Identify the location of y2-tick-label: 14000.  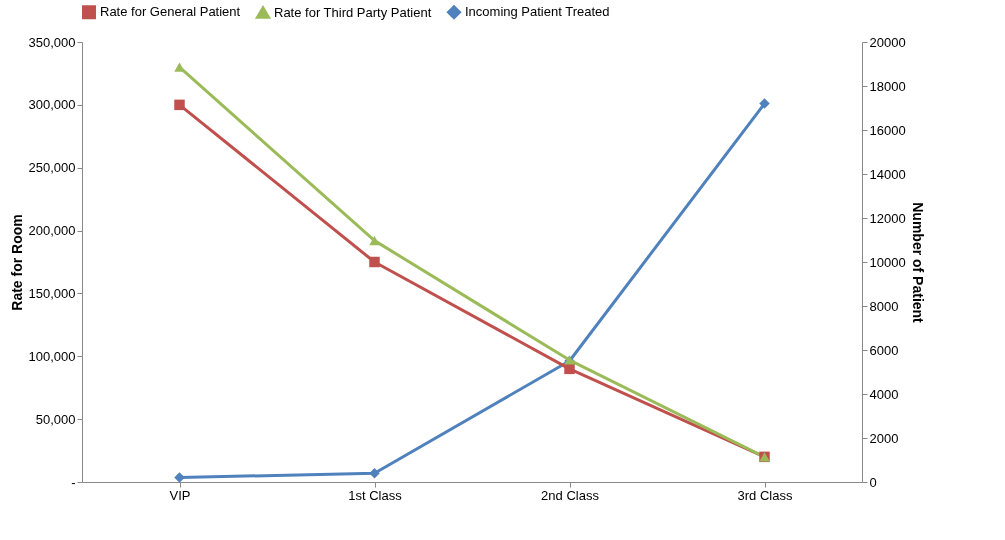
(887, 174).